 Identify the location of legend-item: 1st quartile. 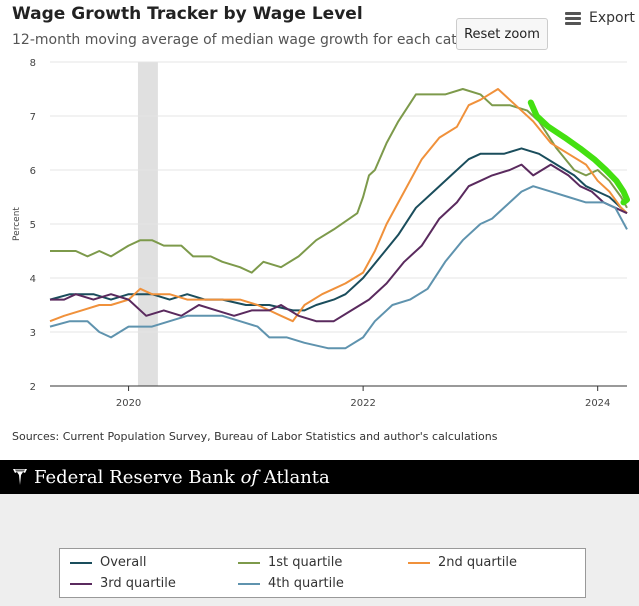
(290, 562).